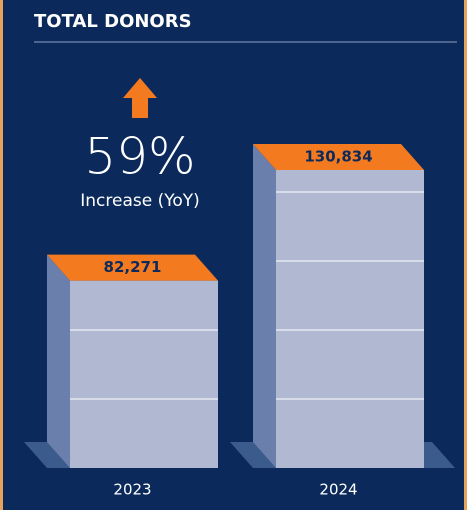  Describe the element at coordinates (139, 157) in the screenshot. I see `annotation-percent: 59%` at that location.